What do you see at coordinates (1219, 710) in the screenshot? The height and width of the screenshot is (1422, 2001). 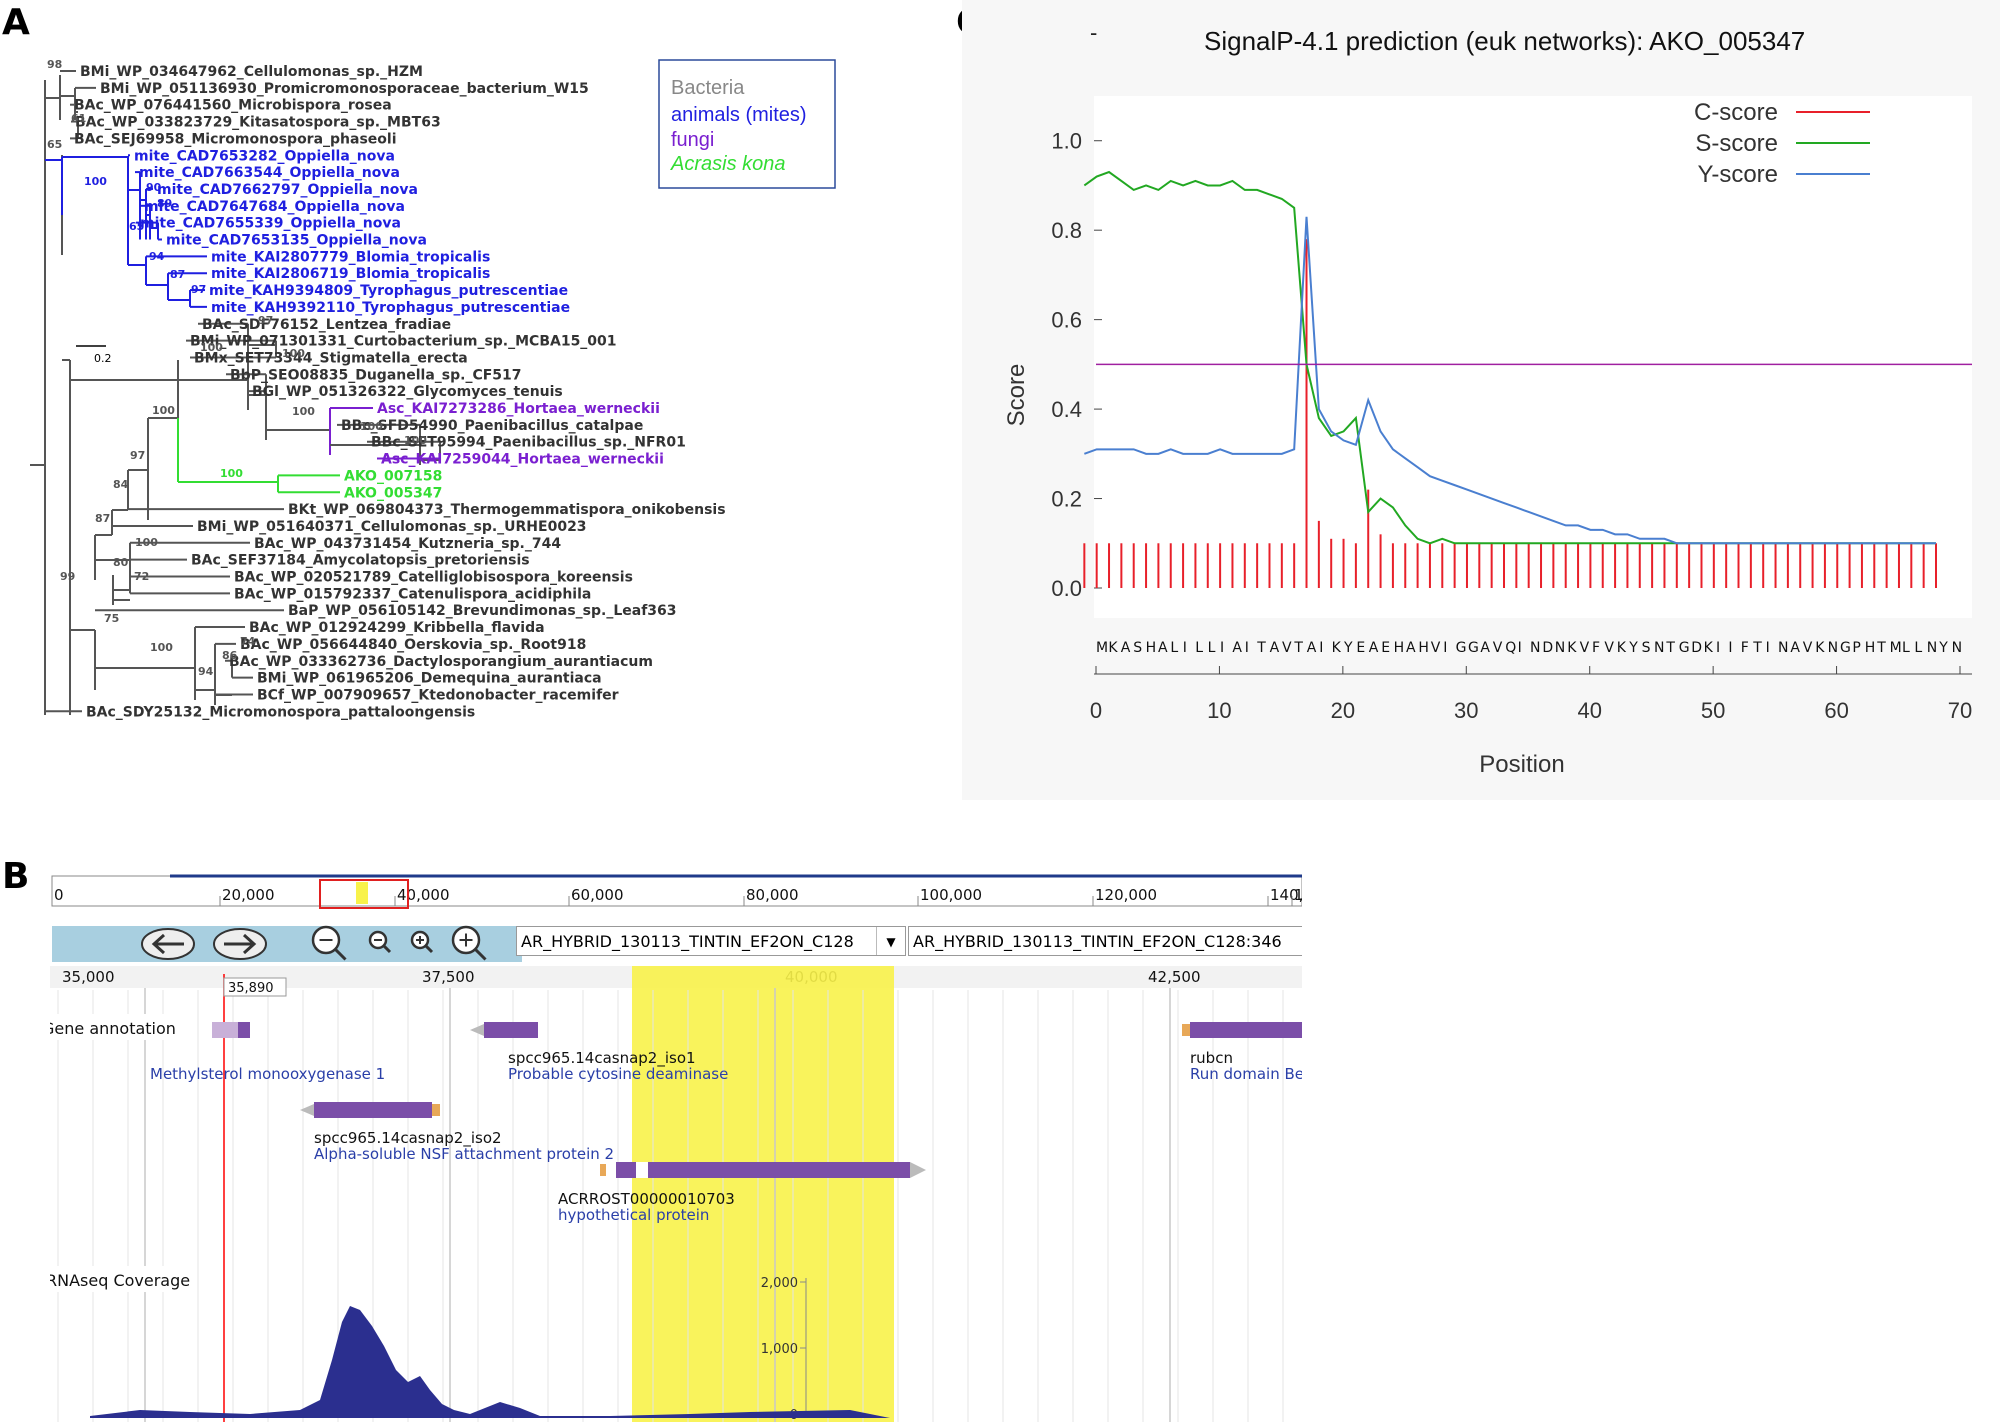 I see `x-tick-label: 10` at bounding box center [1219, 710].